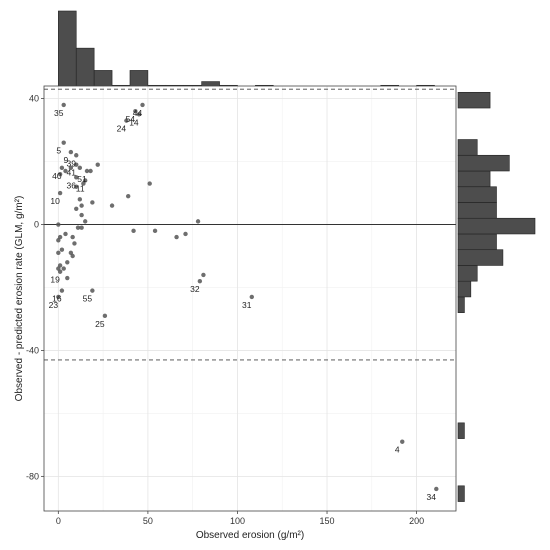 Image resolution: width=550 pixels, height=550 pixels. What do you see at coordinates (327, 521) in the screenshot?
I see `x-tick-label: 150` at bounding box center [327, 521].